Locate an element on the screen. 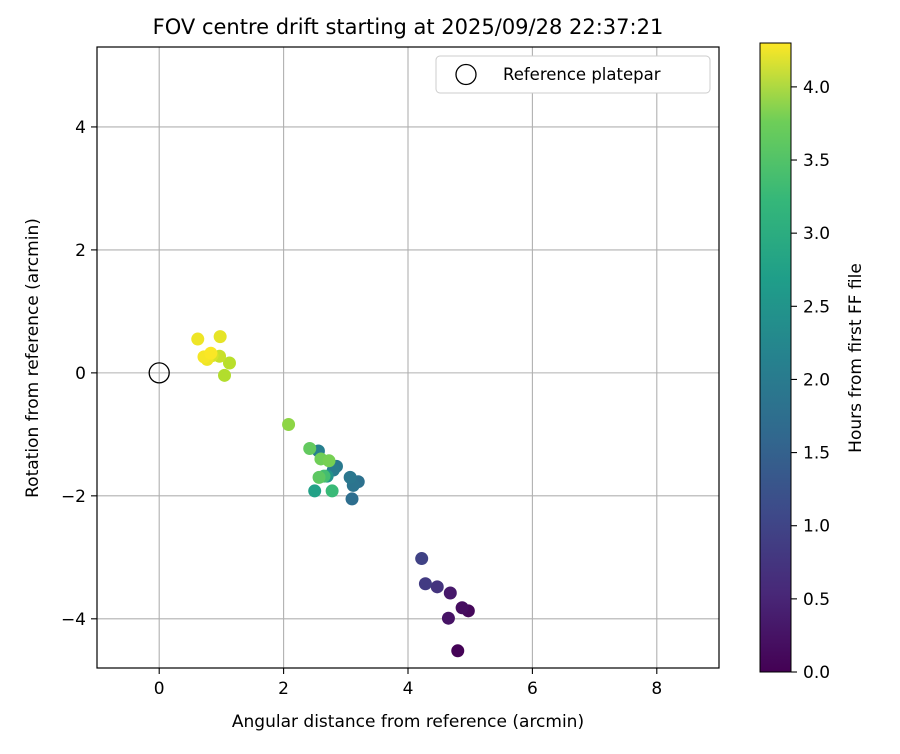 Image resolution: width=900 pixels, height=754 pixels. x-axis-label: Angular distance from reference (arcmin) is located at coordinates (408, 722).